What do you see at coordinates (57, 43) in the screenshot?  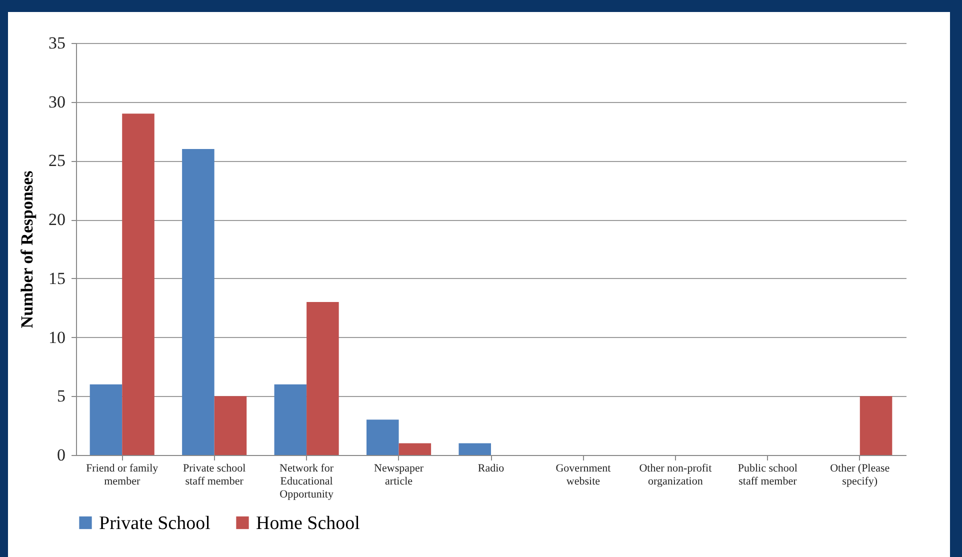 I see `y-tick-label: 35` at bounding box center [57, 43].